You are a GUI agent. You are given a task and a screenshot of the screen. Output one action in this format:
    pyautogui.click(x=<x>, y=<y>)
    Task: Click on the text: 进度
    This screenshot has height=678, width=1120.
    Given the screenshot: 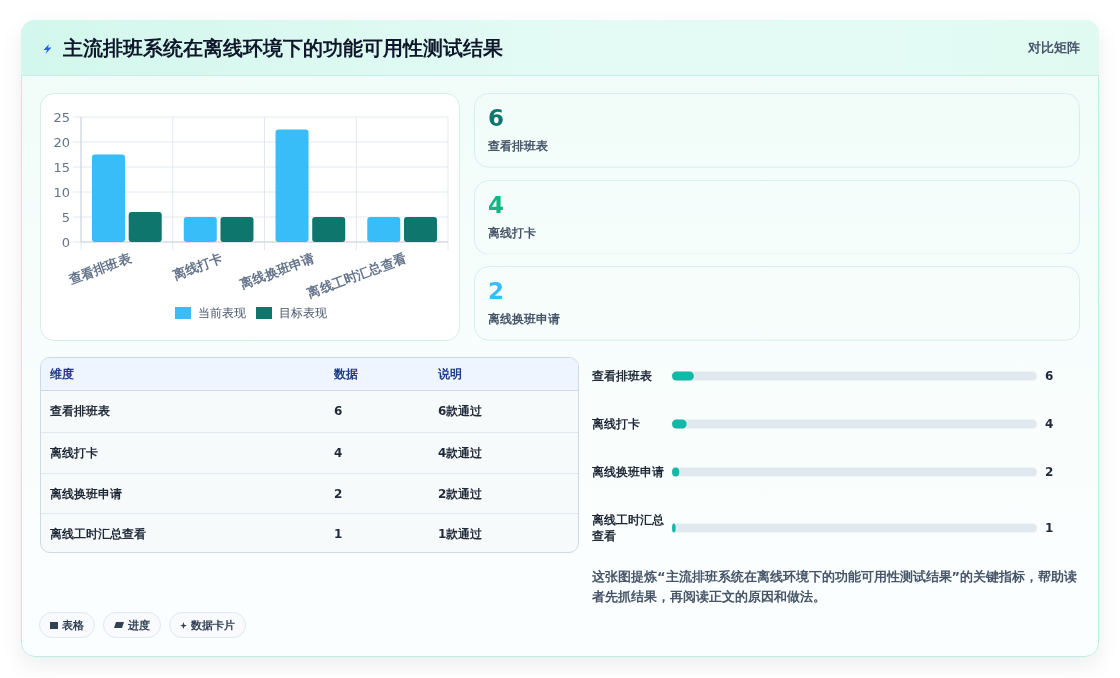 What is the action you would take?
    pyautogui.click(x=139, y=625)
    